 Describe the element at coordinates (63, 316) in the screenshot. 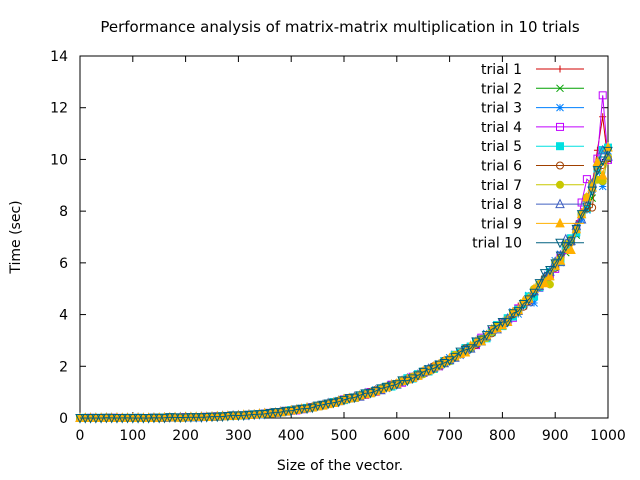

I see `y-tick-label: 4` at that location.